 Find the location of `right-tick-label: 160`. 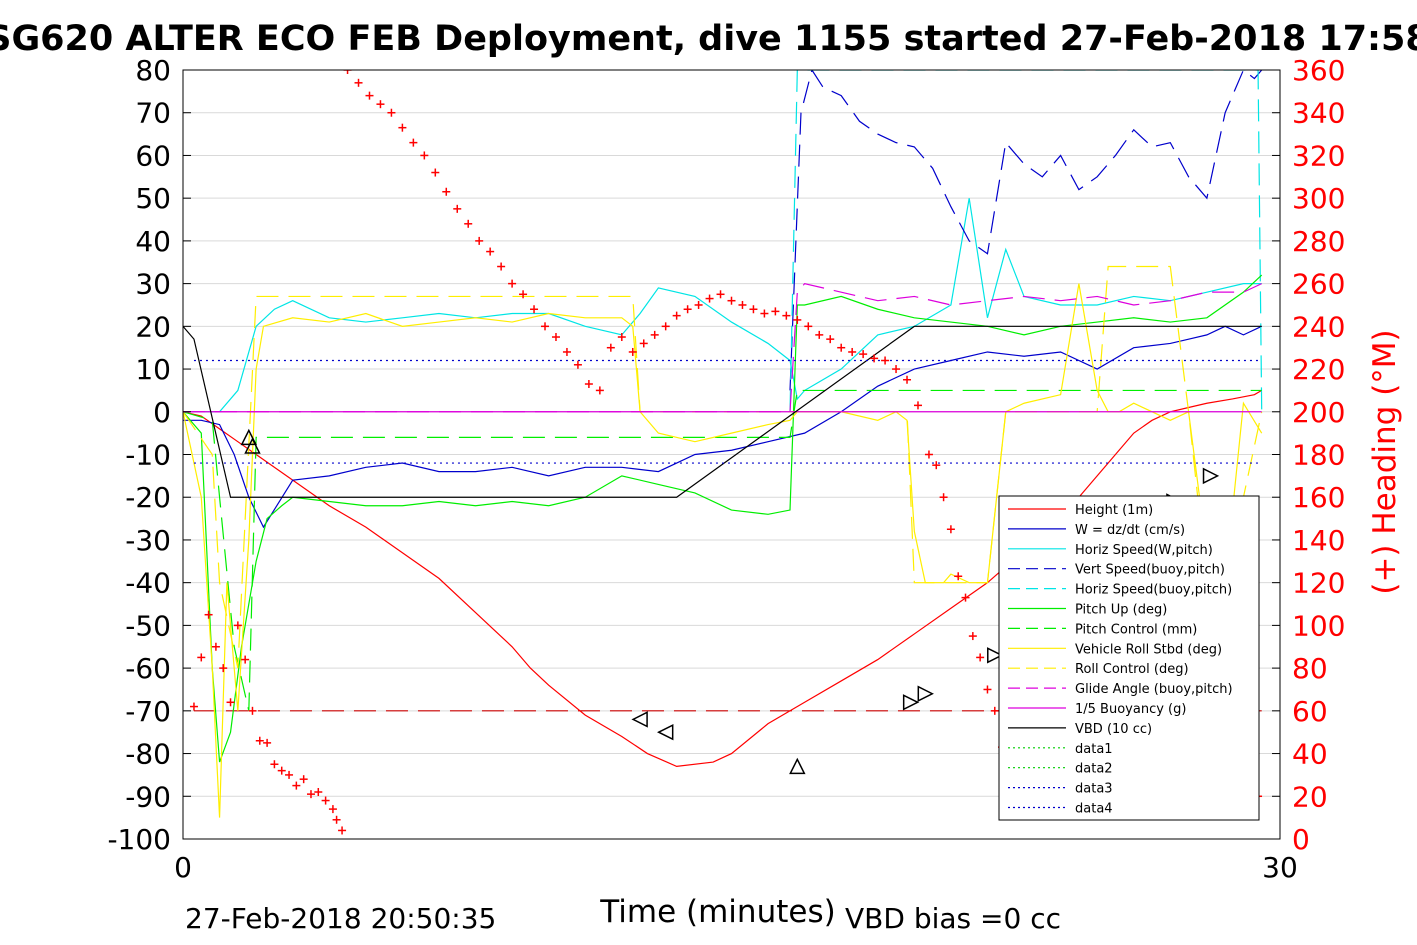

right-tick-label: 160 is located at coordinates (1318, 497).